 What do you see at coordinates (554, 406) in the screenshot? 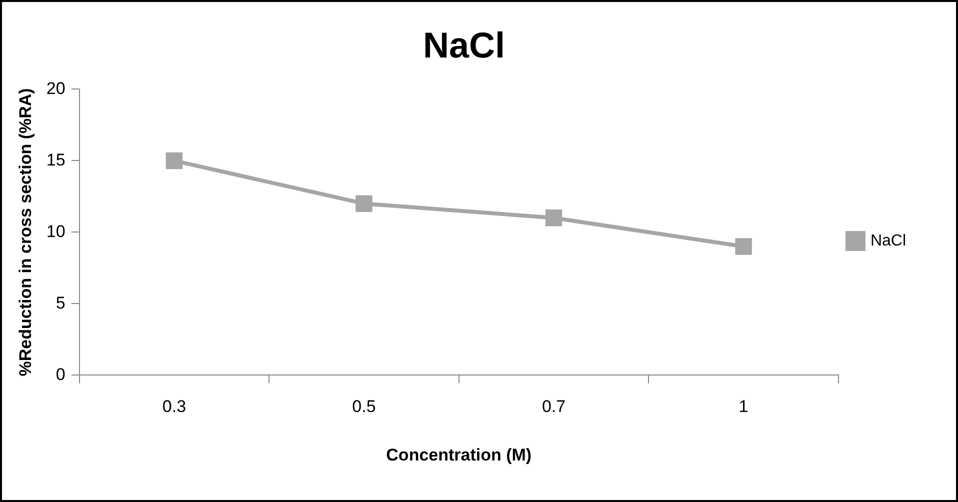
I see `x-tick-label: 0.7` at bounding box center [554, 406].